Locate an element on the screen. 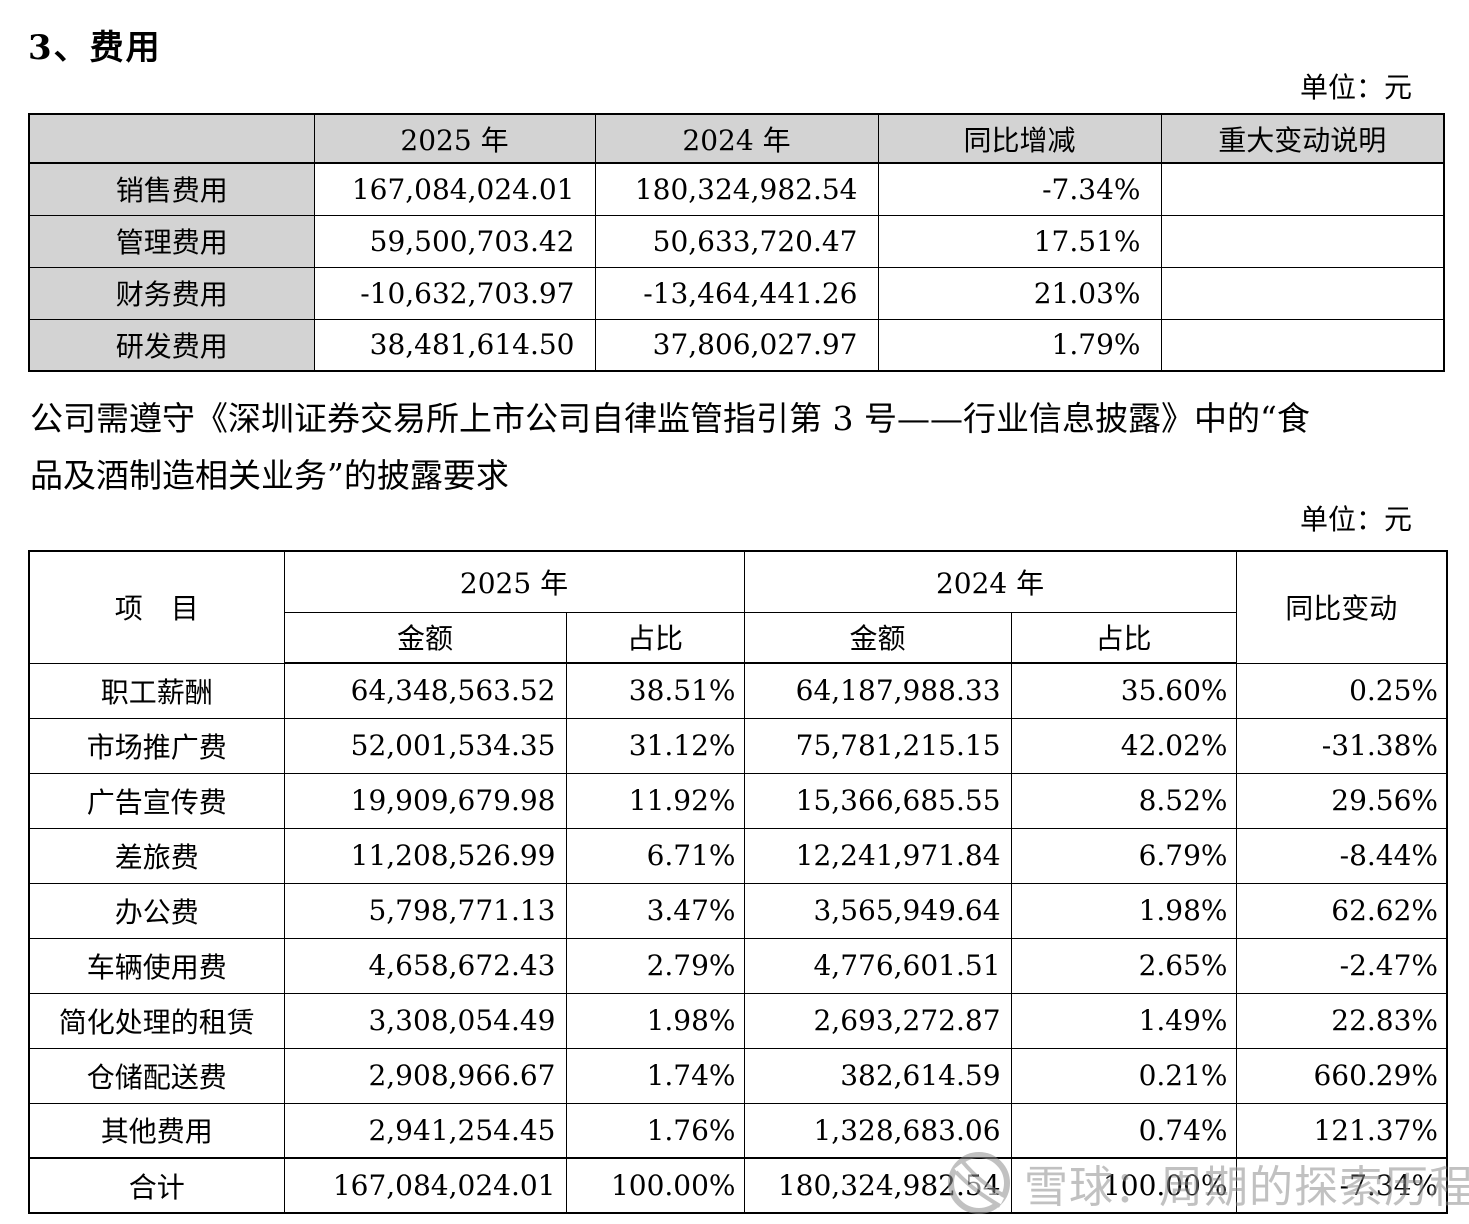  ratio-2024: 1.98% is located at coordinates (1123, 910).